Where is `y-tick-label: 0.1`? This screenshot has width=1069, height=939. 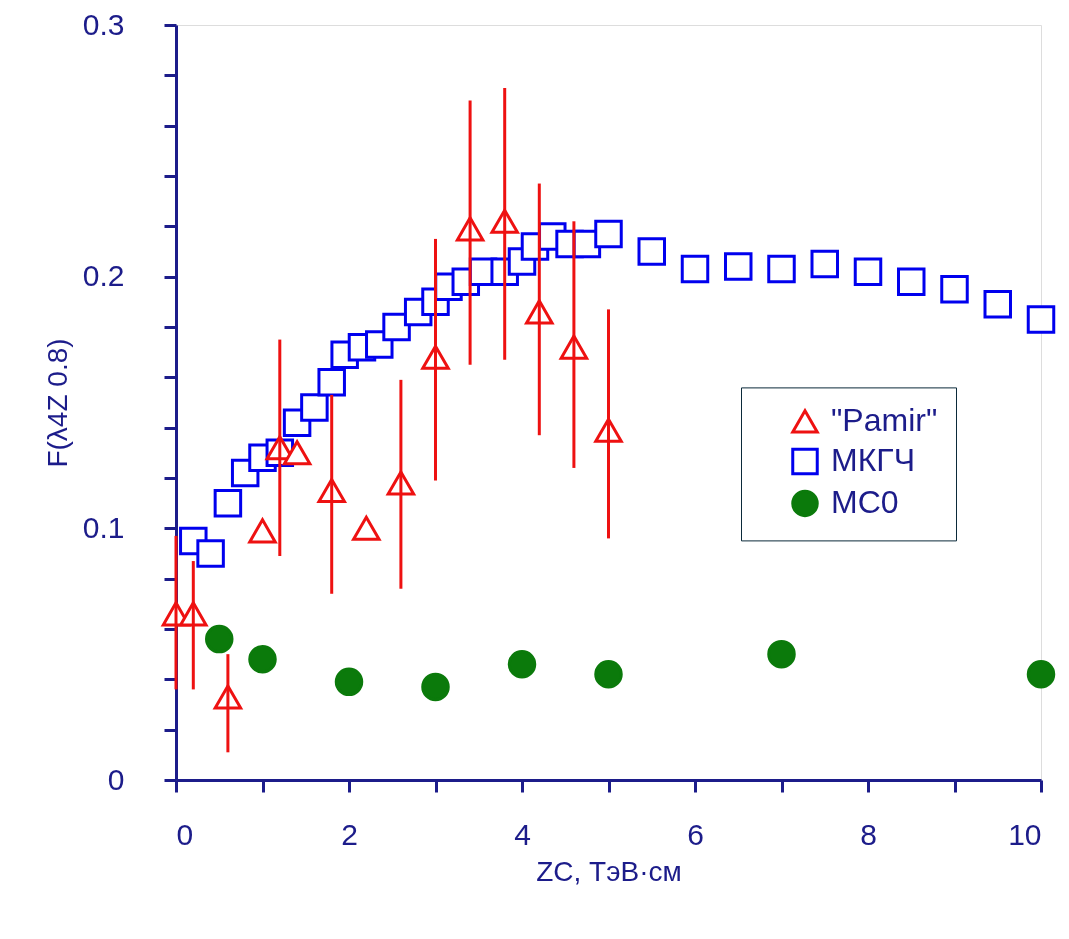 y-tick-label: 0.1 is located at coordinates (103, 527).